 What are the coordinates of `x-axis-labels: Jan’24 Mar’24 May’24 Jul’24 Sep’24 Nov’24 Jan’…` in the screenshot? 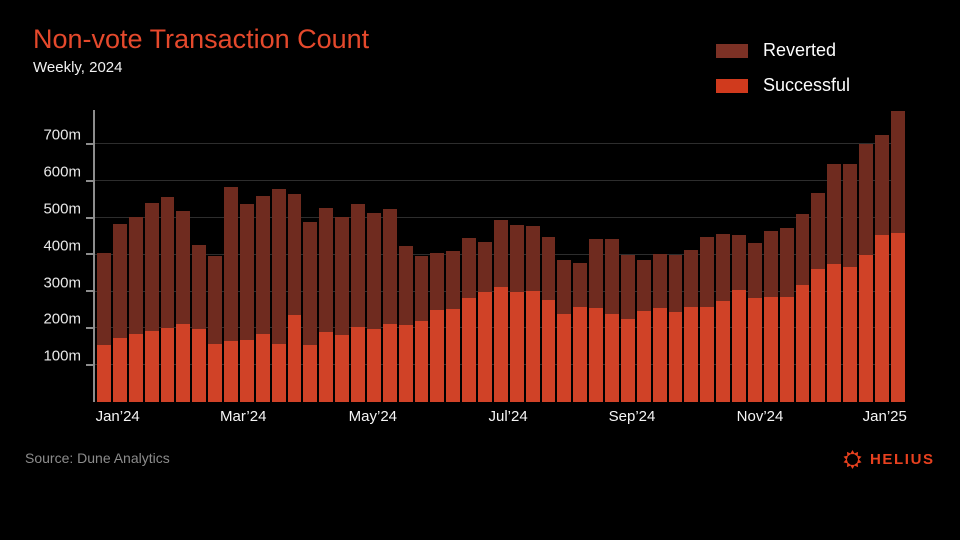 It's located at (501, 418).